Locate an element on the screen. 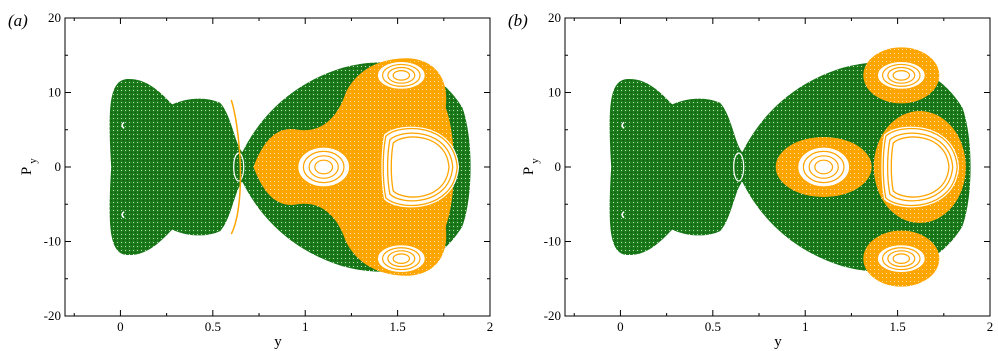 The width and height of the screenshot is (998, 351). y-axis-title-main-b: P is located at coordinates (529, 171).